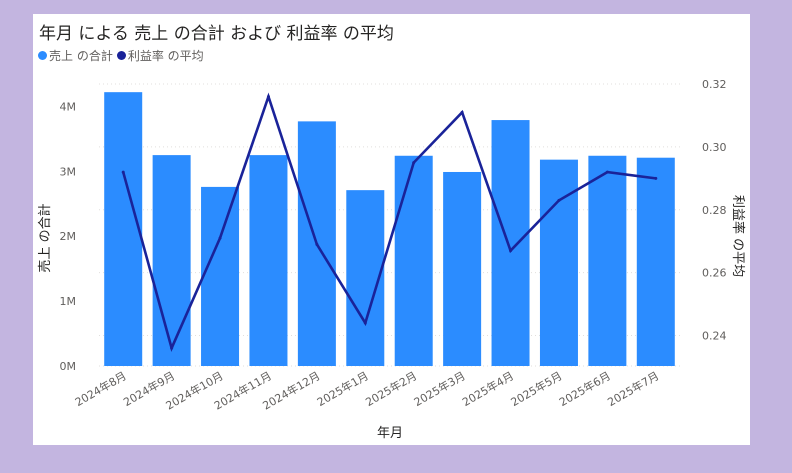  I want to click on x-tick-label: 2025年1月, so click(342, 388).